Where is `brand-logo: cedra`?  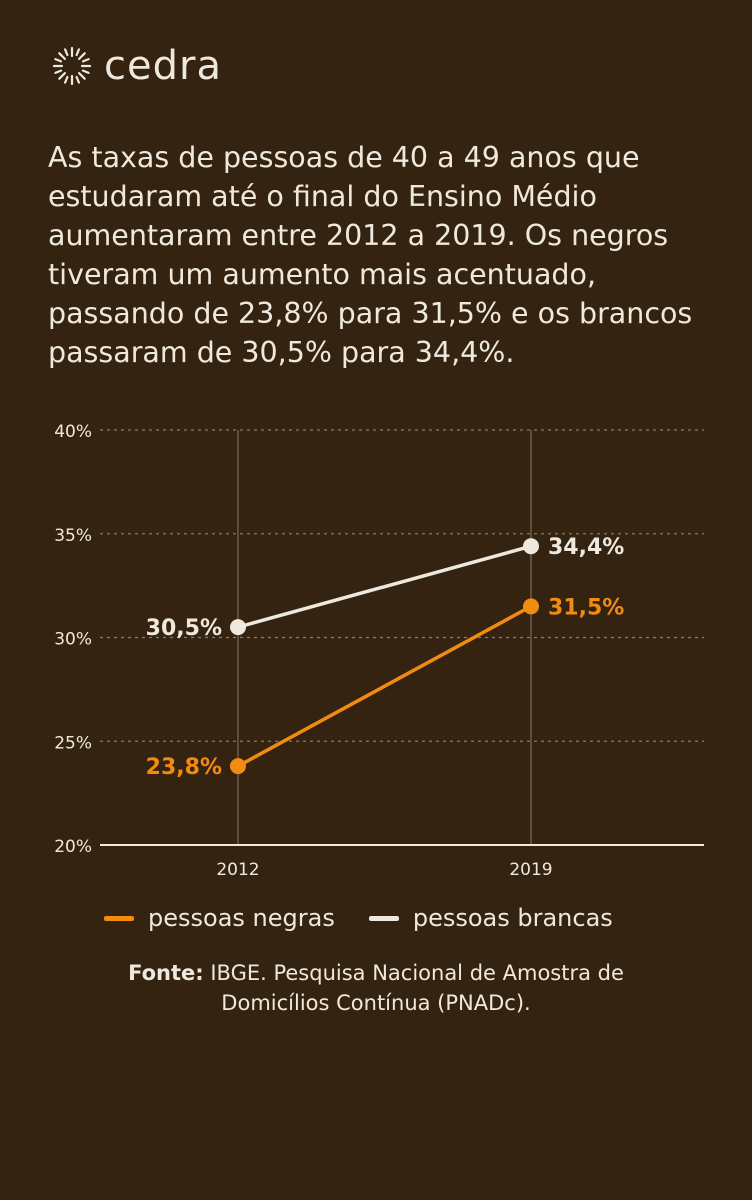
brand-logo: cedra is located at coordinates (135, 66).